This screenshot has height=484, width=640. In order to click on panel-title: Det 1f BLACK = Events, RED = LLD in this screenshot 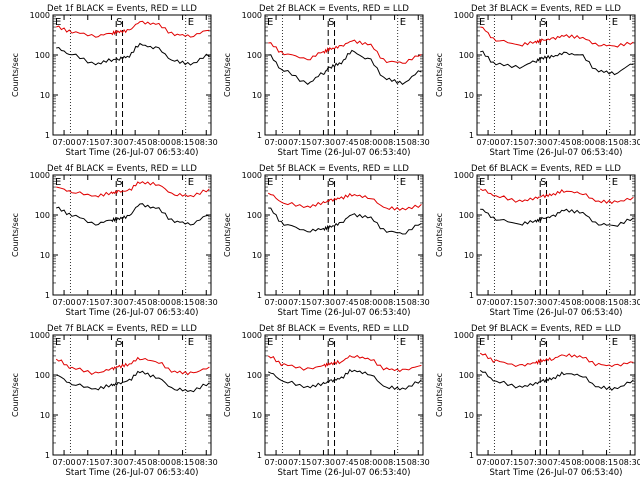, I will do `click(122, 9)`.